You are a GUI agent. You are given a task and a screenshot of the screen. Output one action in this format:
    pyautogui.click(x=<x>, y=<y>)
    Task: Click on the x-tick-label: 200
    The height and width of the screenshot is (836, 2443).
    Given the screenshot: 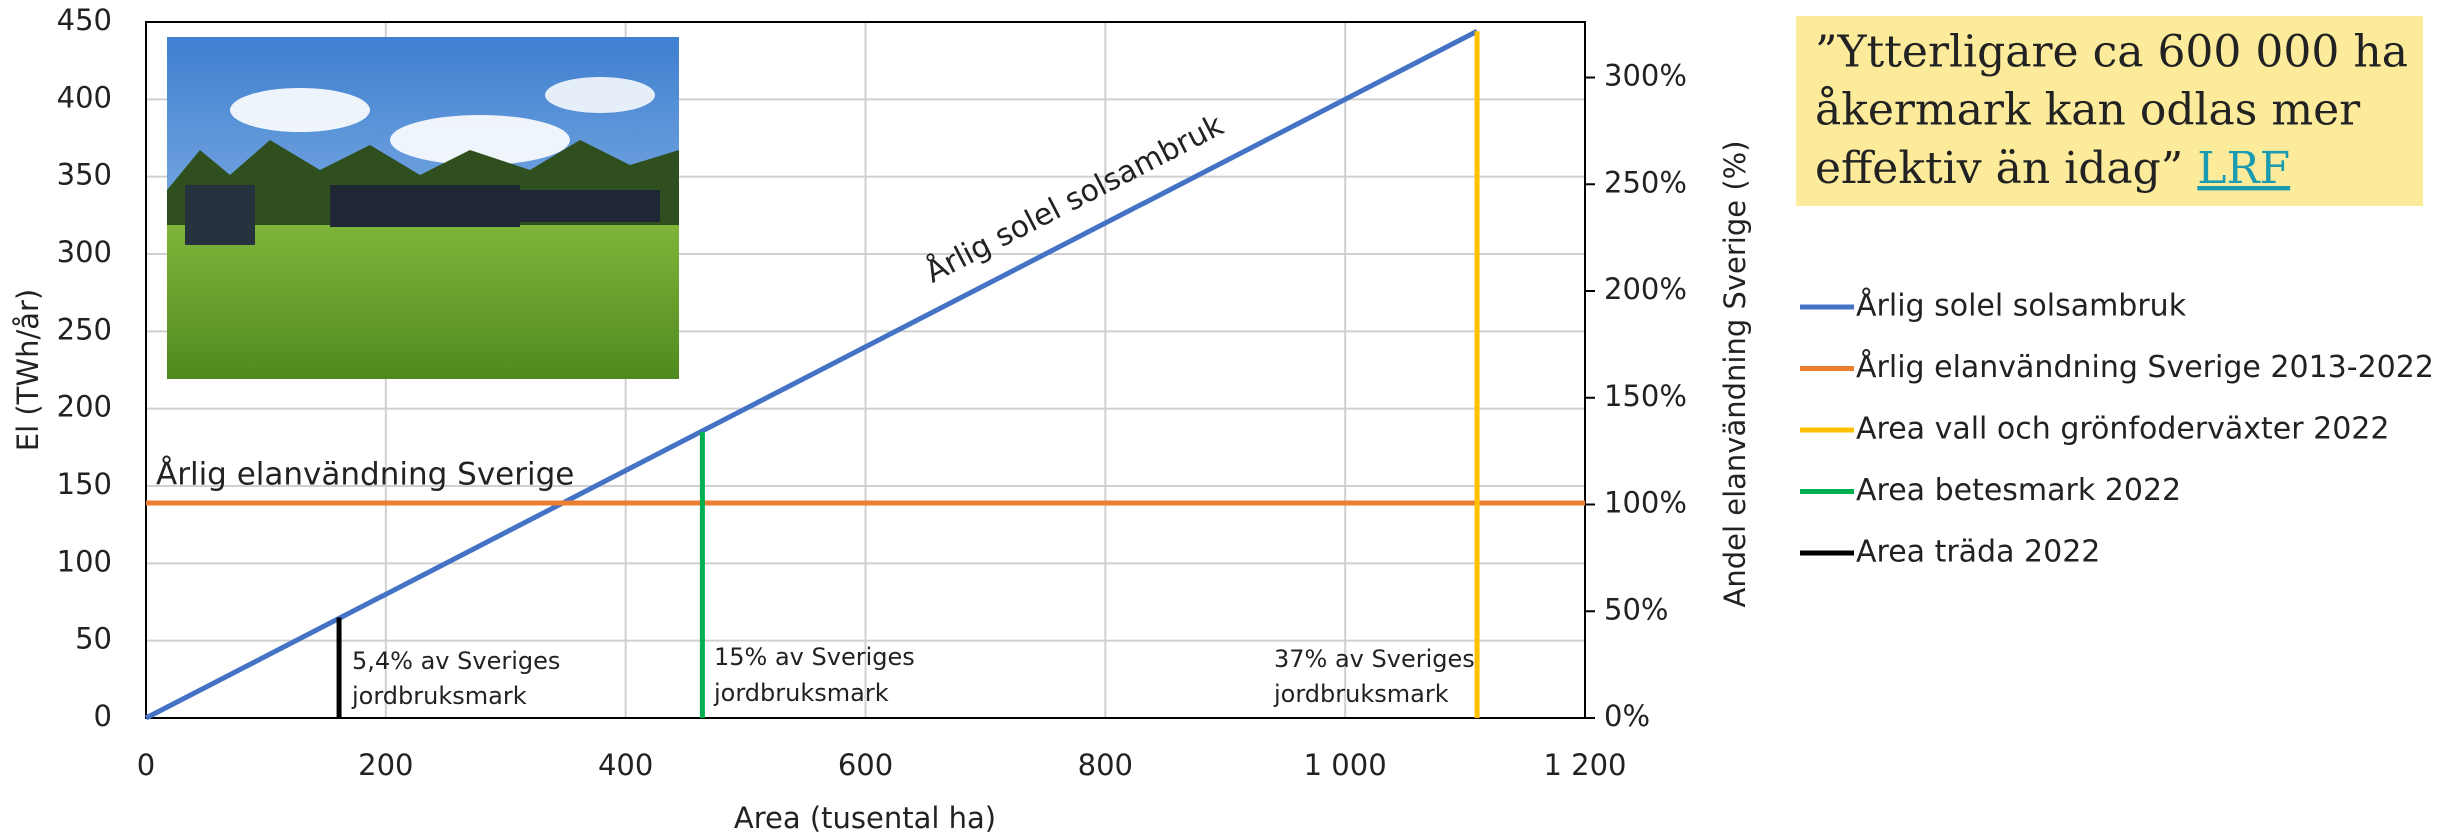 What is the action you would take?
    pyautogui.click(x=385, y=765)
    